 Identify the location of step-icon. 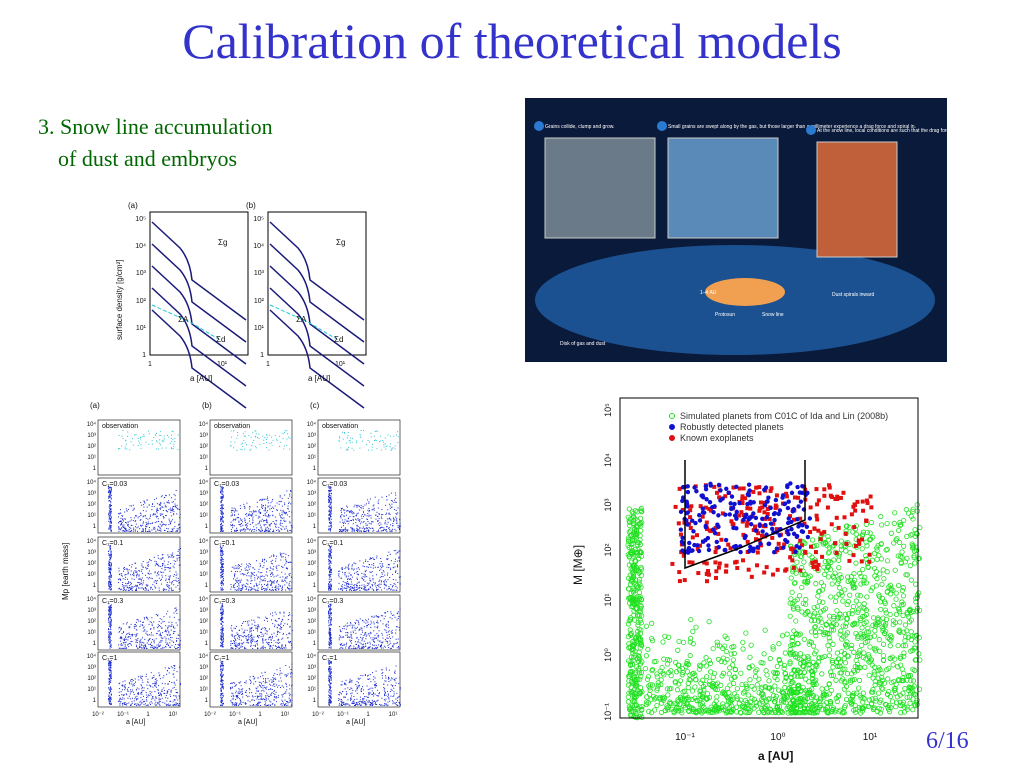
(539, 126).